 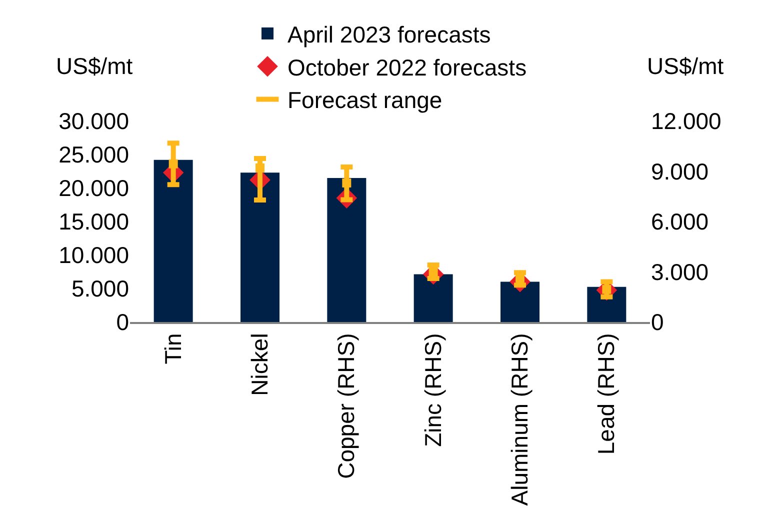 What do you see at coordinates (433, 390) in the screenshot?
I see `x-tick-label: Zinc (RHS)` at bounding box center [433, 390].